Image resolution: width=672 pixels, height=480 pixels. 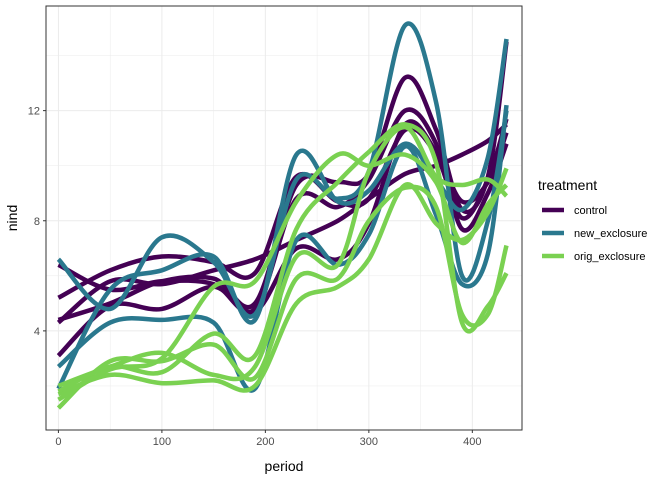 I want to click on x-tick-labels: 0 100 200 300 400, so click(x=268, y=442).